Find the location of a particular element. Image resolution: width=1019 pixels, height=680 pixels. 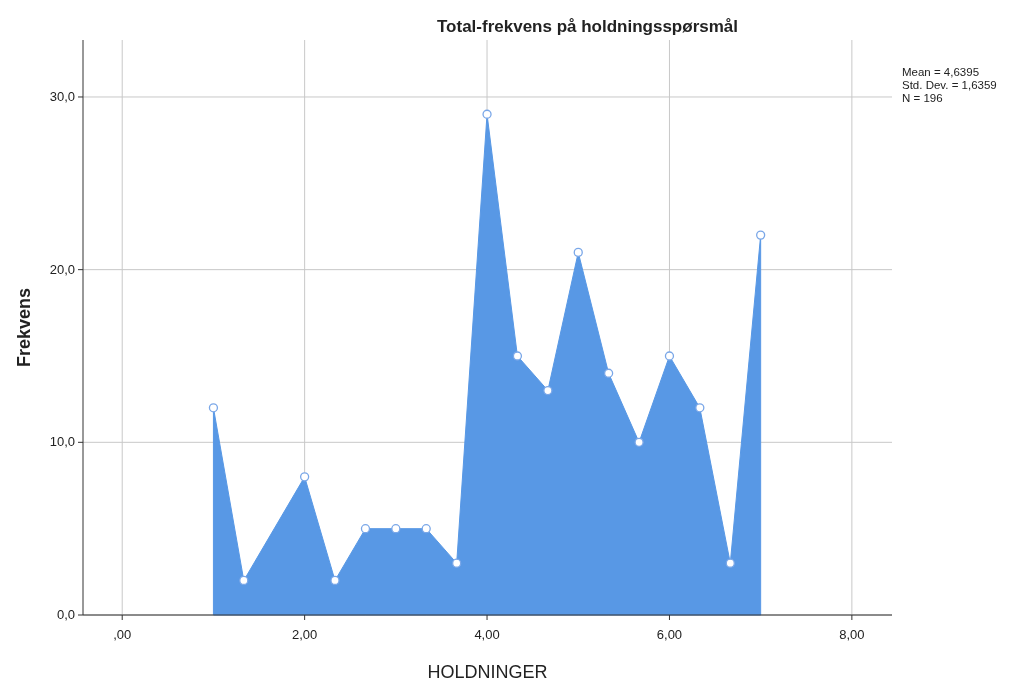

y-tick-label: 30,0 is located at coordinates (62, 96).